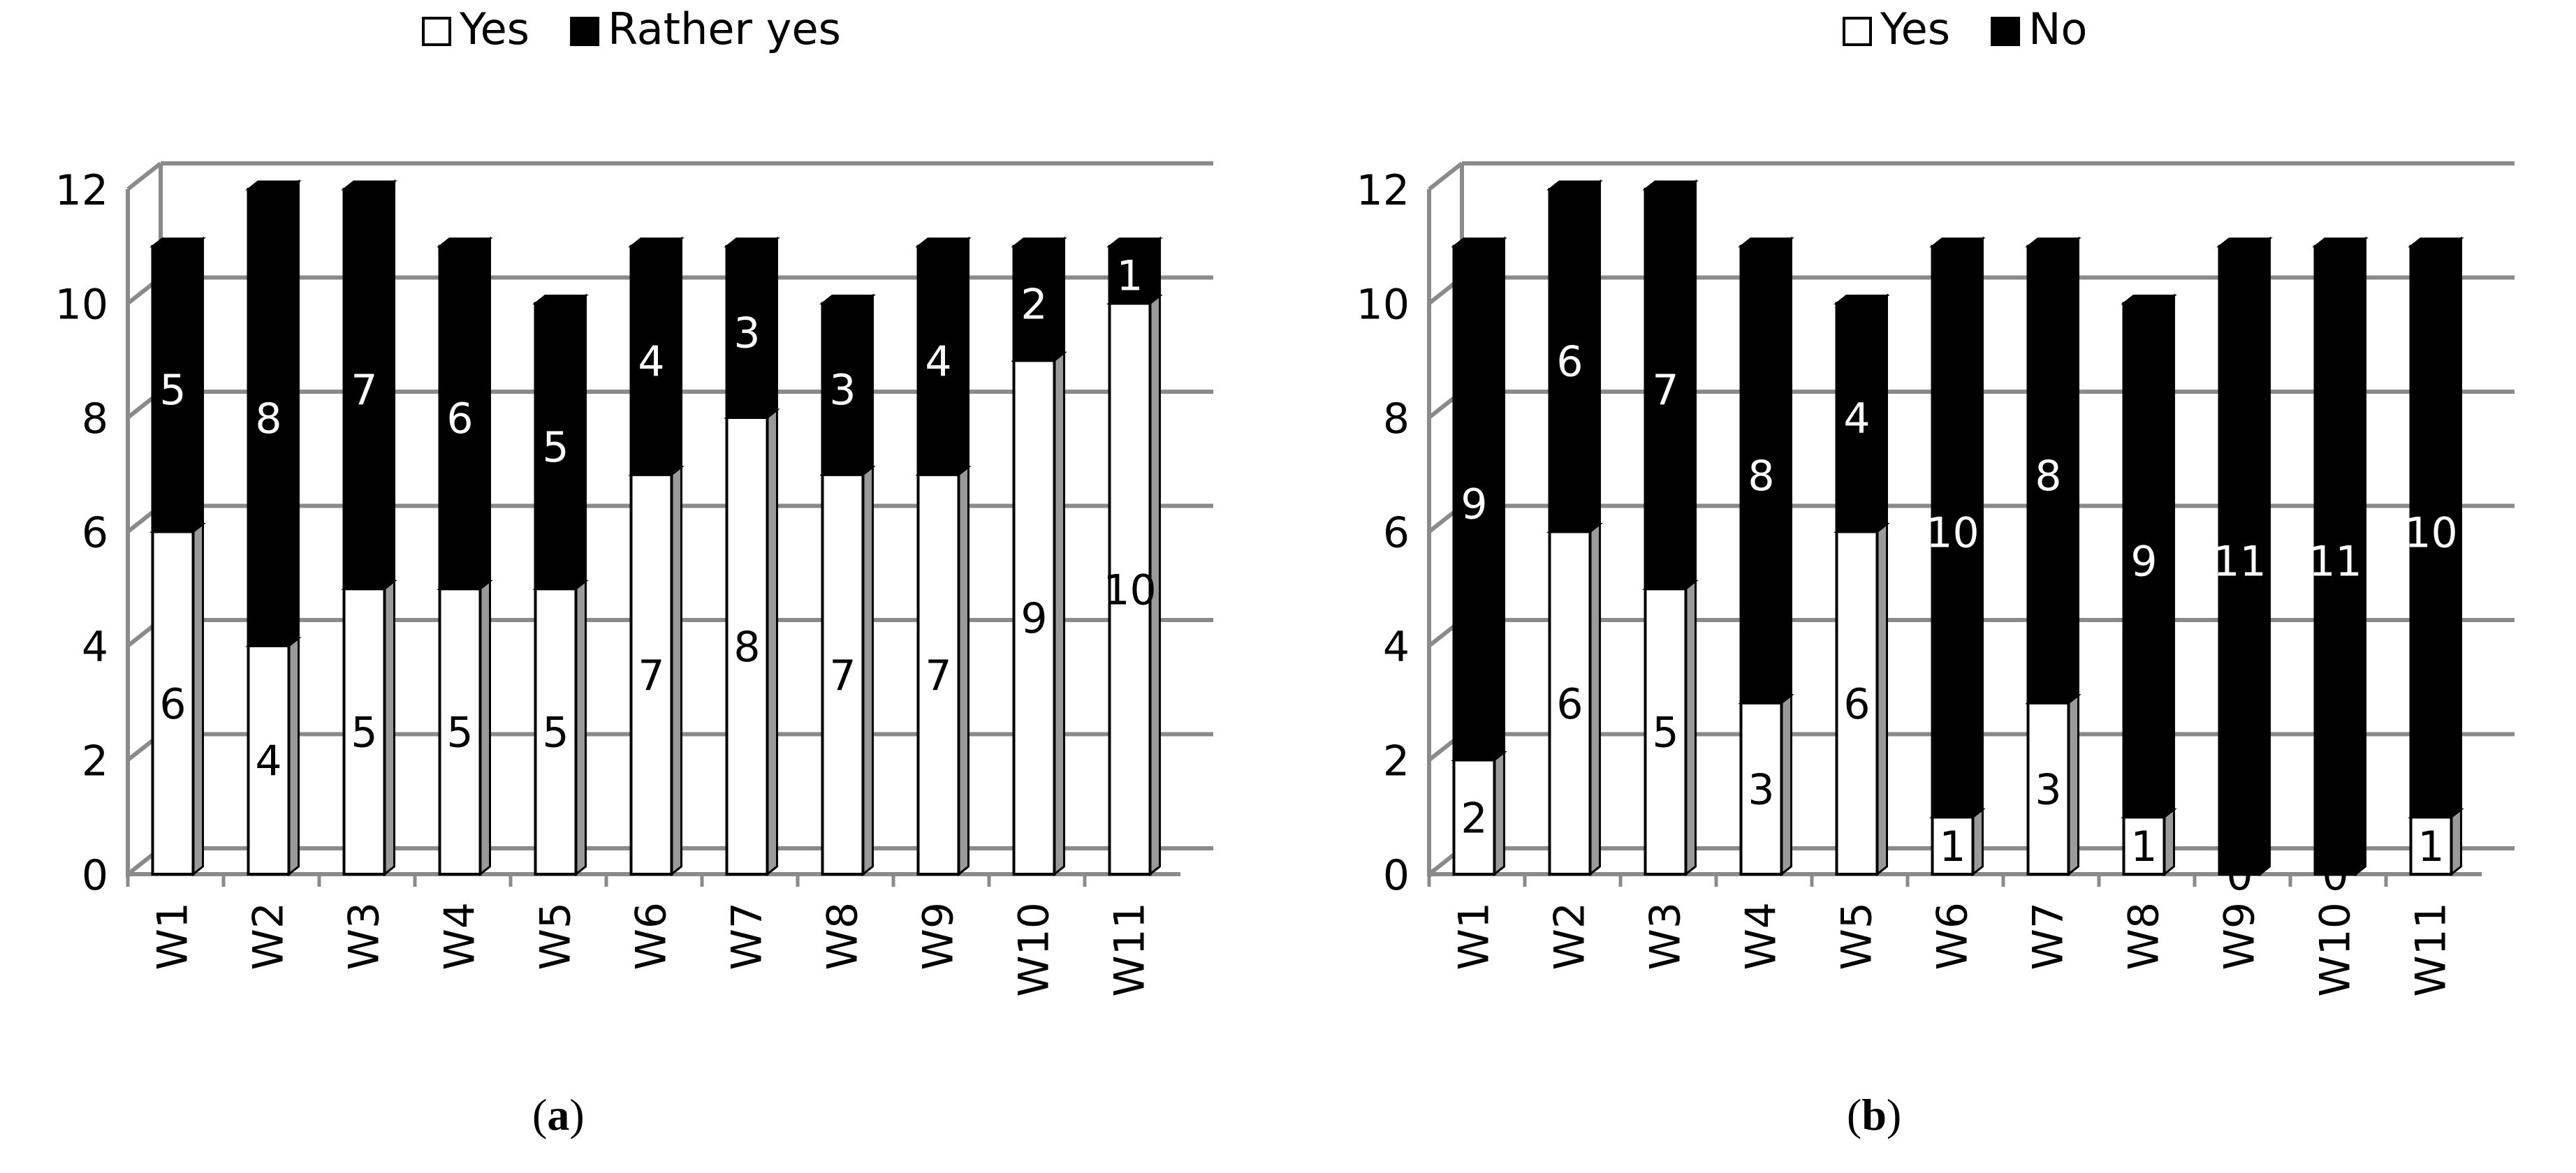  What do you see at coordinates (1033, 305) in the screenshot?
I see `data-label: 2` at bounding box center [1033, 305].